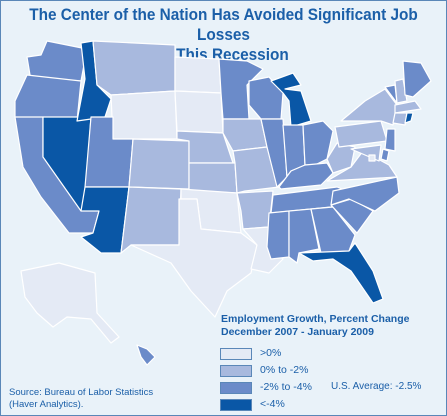  Describe the element at coordinates (144, 115) in the screenshot. I see `state-WY` at that location.